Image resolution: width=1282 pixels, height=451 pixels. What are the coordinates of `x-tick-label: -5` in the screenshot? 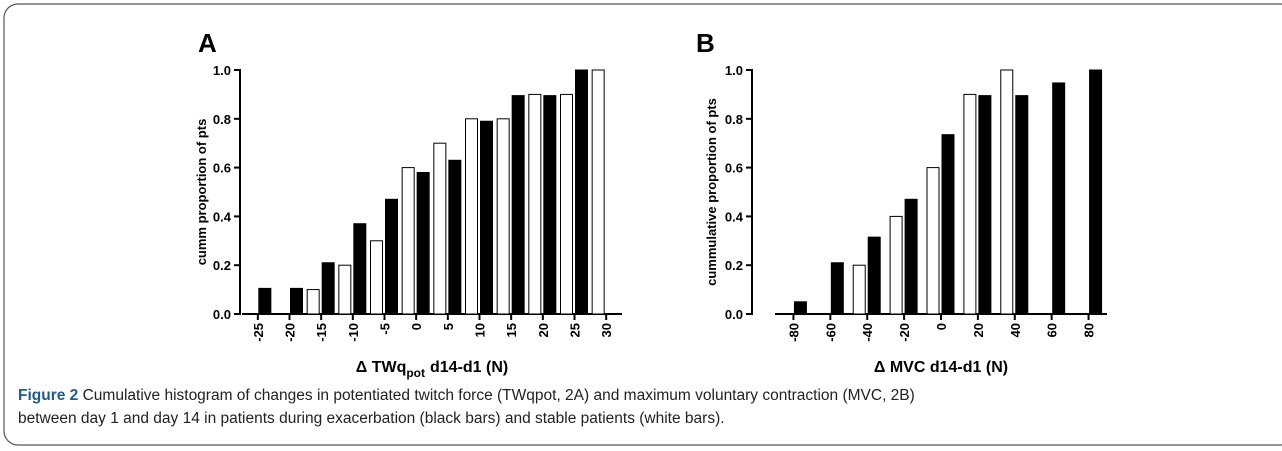 It's located at (385, 329).